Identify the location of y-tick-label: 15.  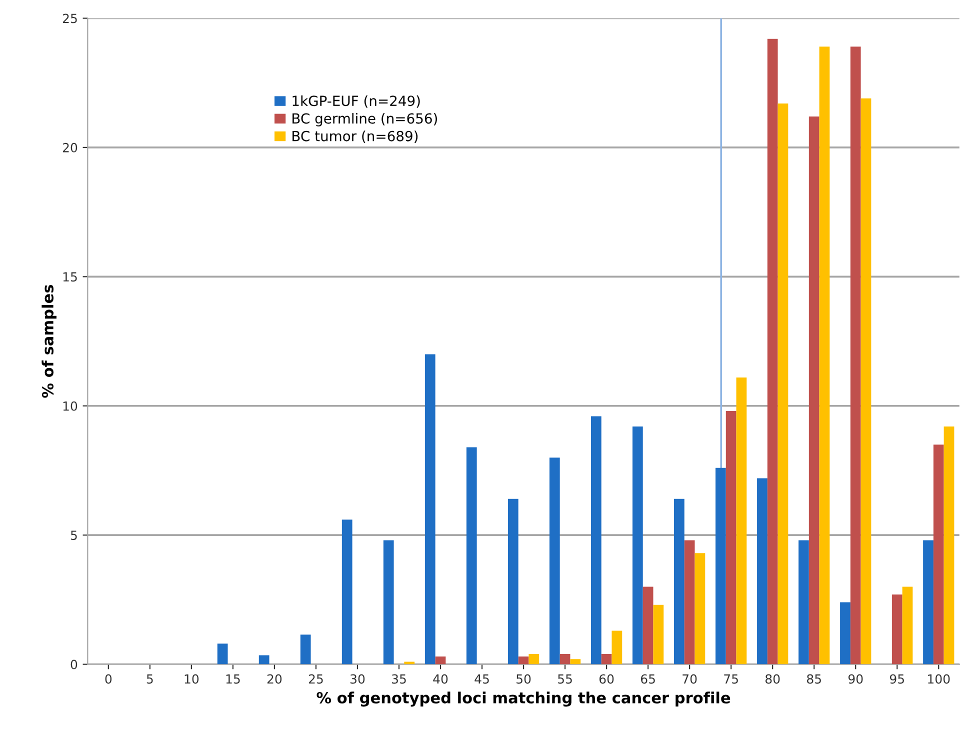
(70, 277).